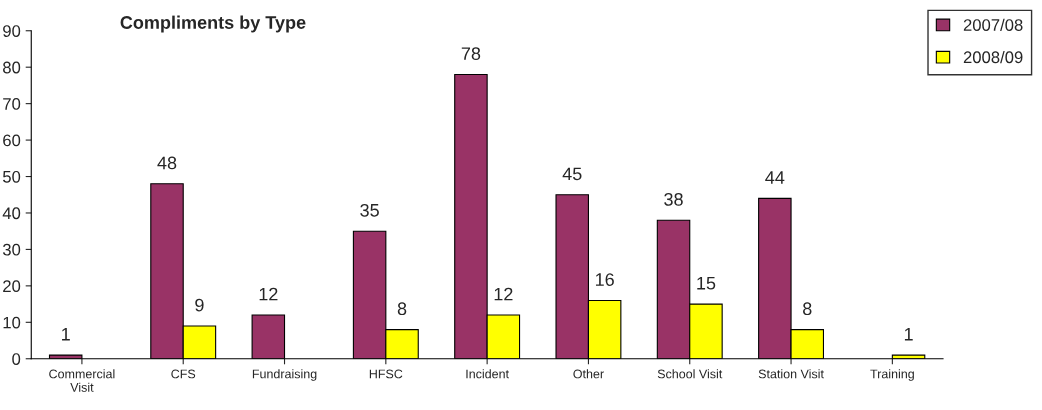 This screenshot has height=410, width=1042. I want to click on y-tick-label: 0, so click(16, 359).